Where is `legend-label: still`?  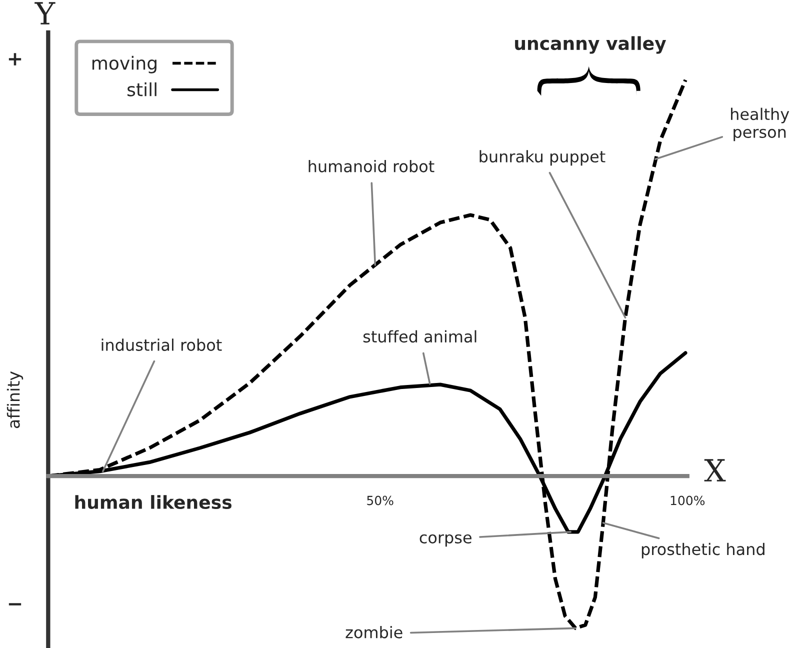
legend-label: still is located at coordinates (142, 89).